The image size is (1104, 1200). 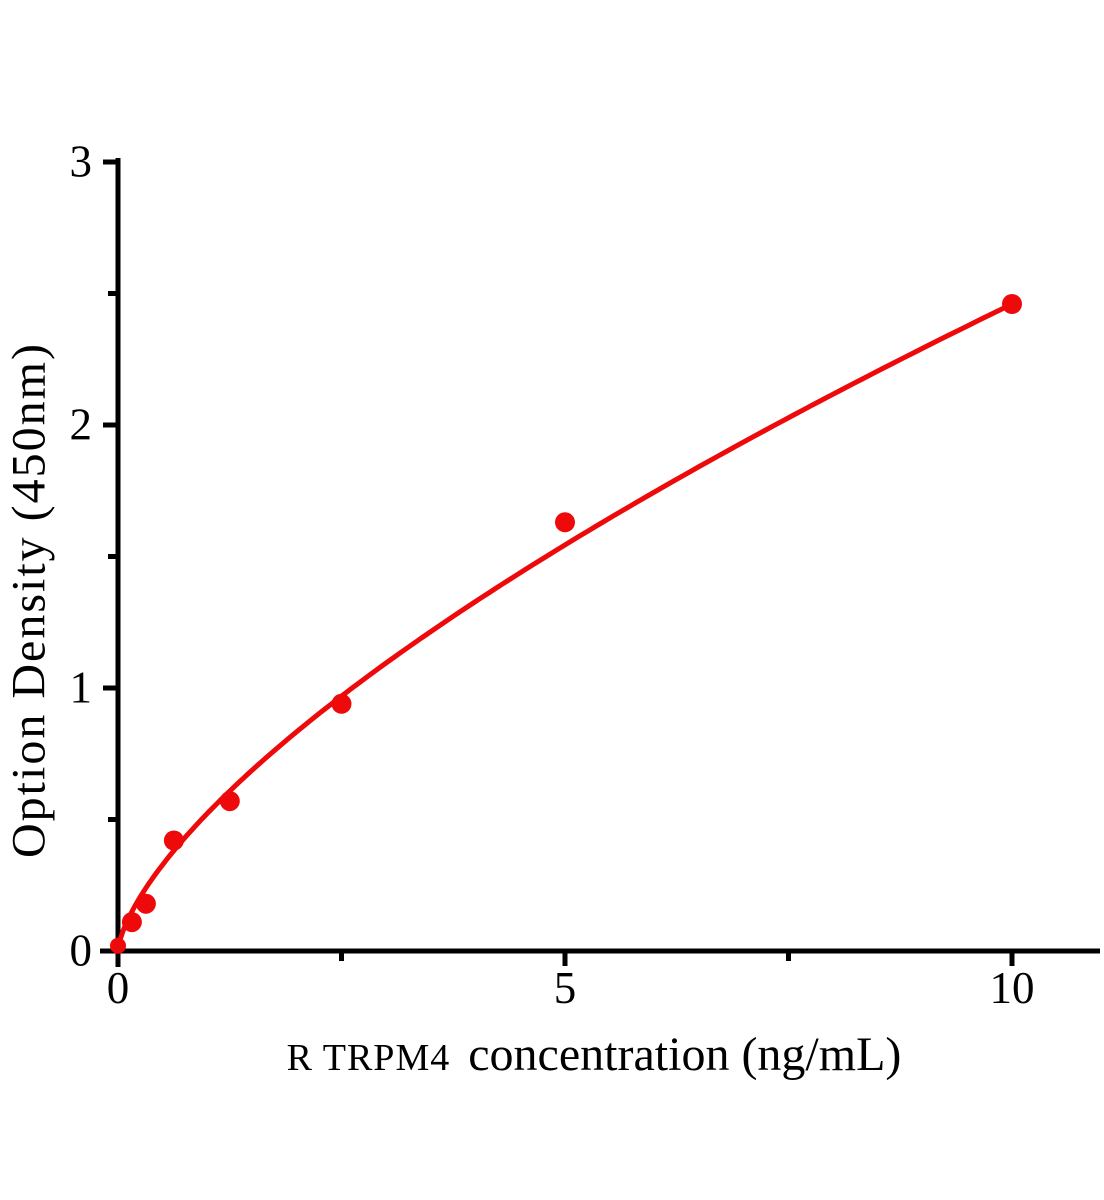 I want to click on y-tick-label-1: 1, so click(x=81, y=687).